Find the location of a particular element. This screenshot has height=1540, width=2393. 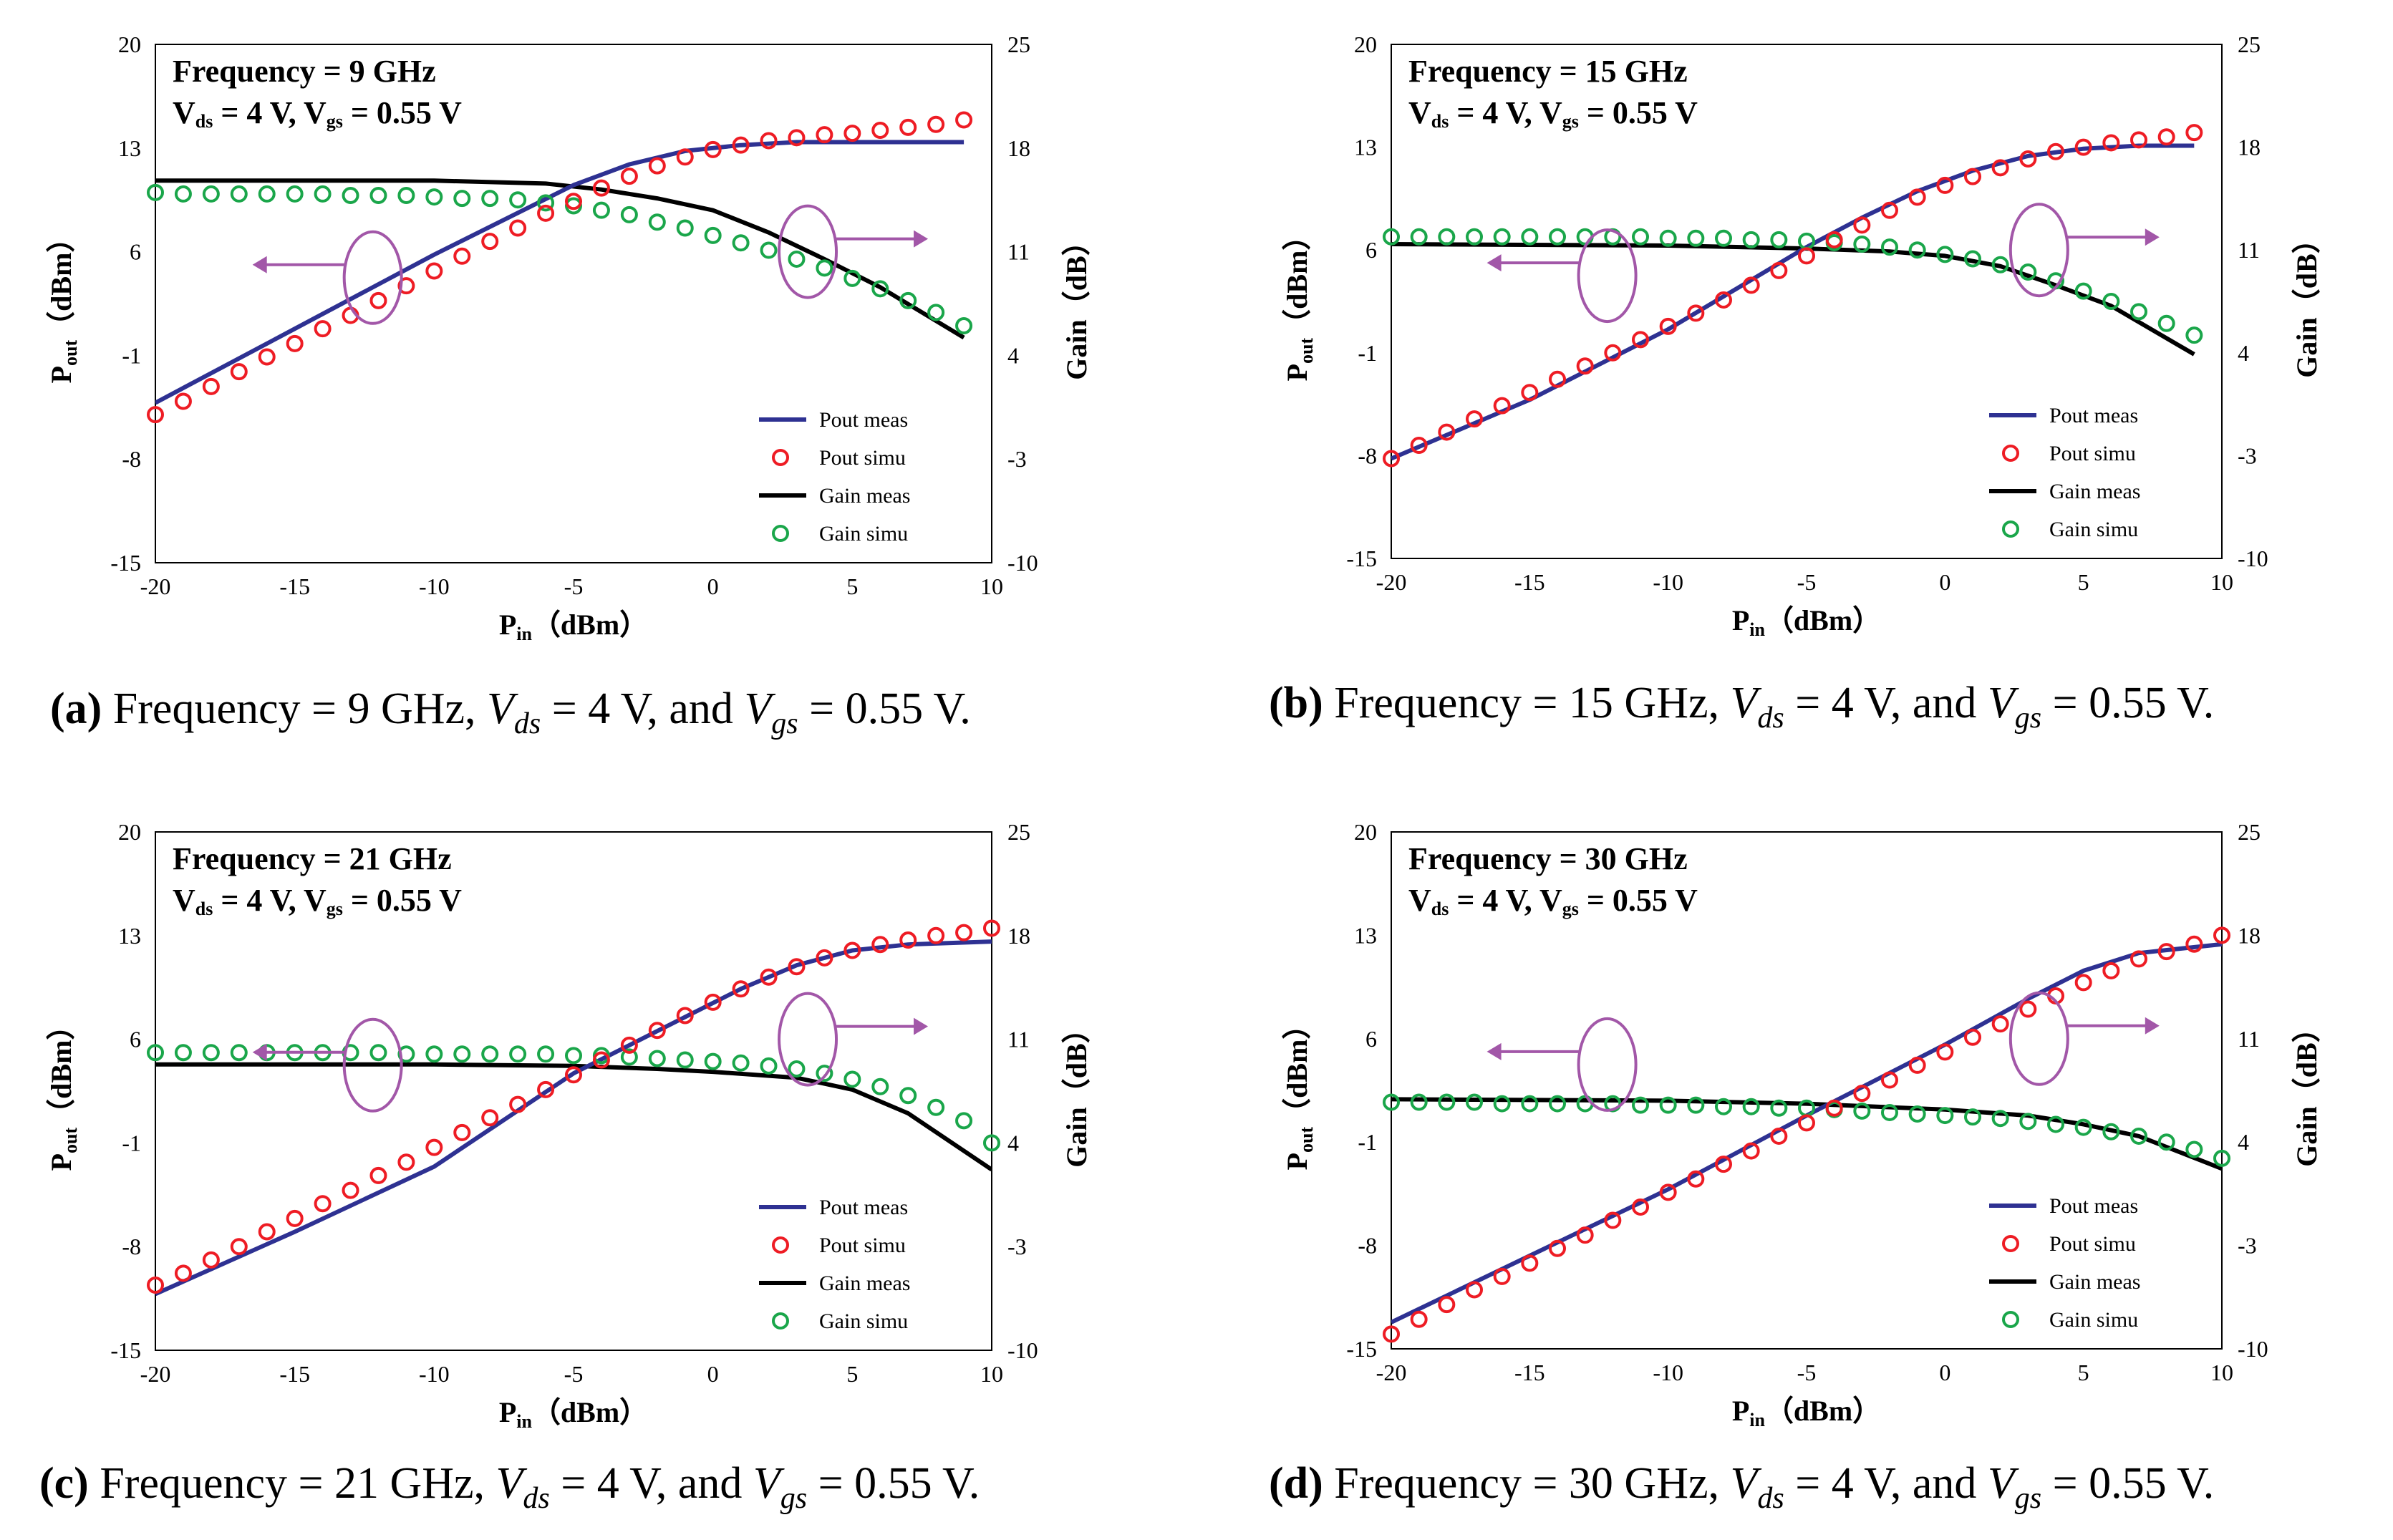

y2-tick-label: 11 is located at coordinates (2249, 1039).